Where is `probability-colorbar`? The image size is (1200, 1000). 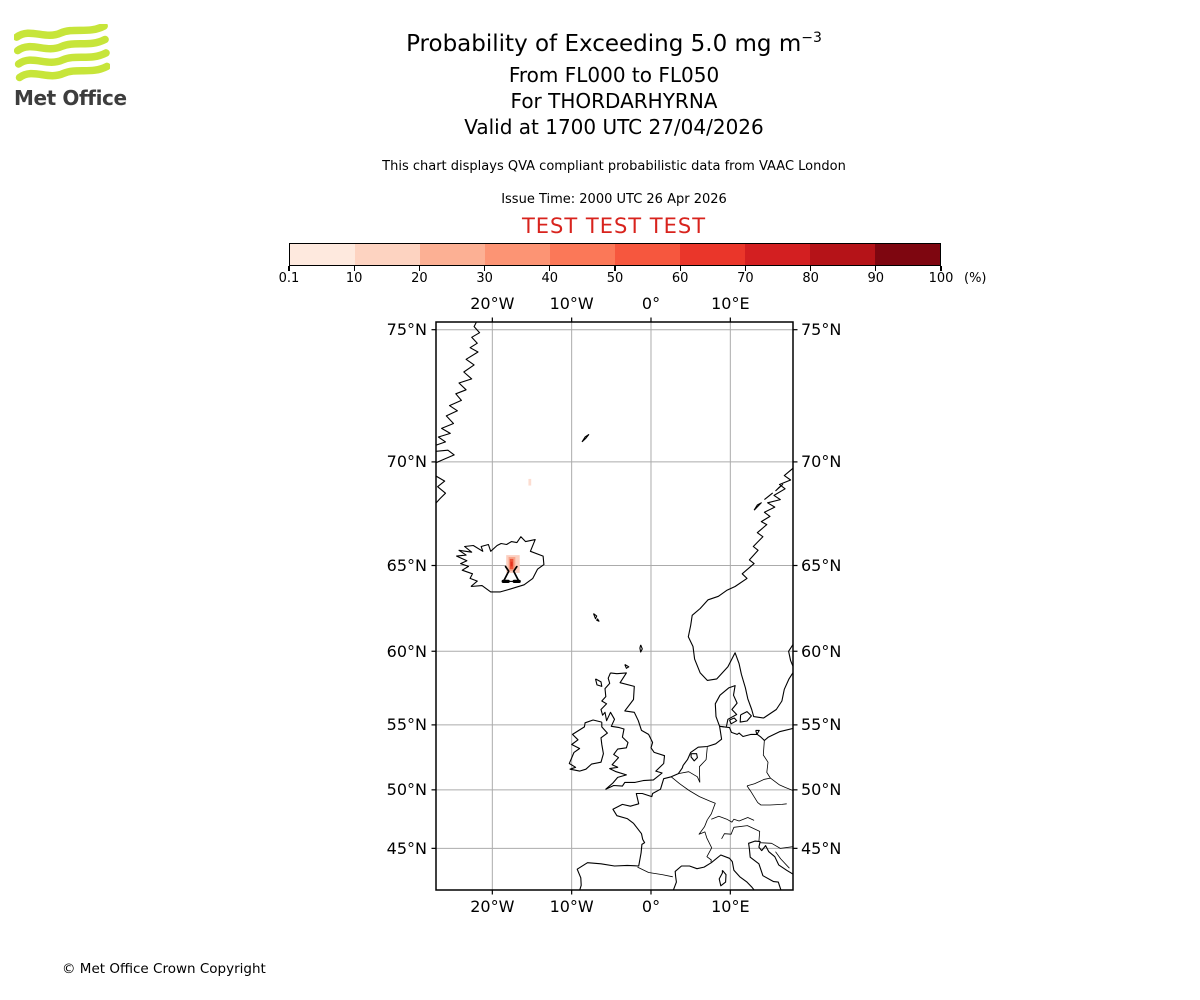 probability-colorbar is located at coordinates (615, 254).